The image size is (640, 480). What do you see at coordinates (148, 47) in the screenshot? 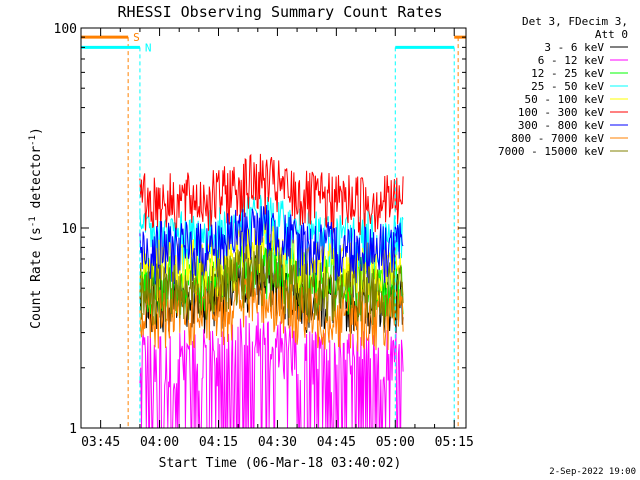
I see `flag-label-1: N` at bounding box center [148, 47].